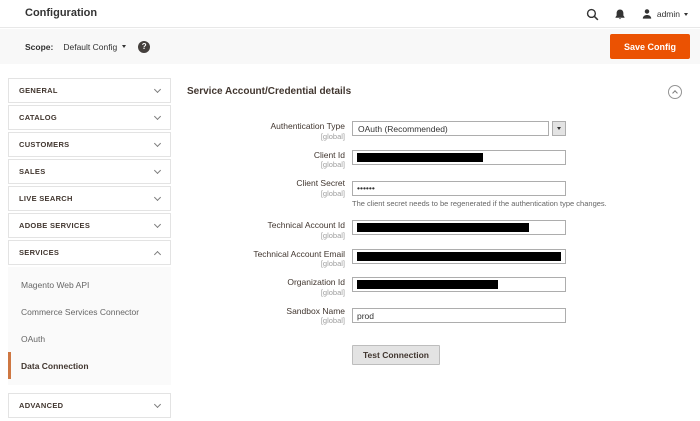 The image size is (700, 421). I want to click on sidebar-item-oauth: OAuth, so click(33, 338).